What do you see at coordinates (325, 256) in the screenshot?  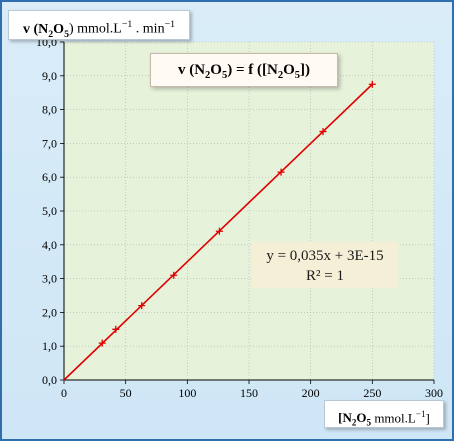 I see `equation-text: y = 0,035x + 3E-15` at bounding box center [325, 256].